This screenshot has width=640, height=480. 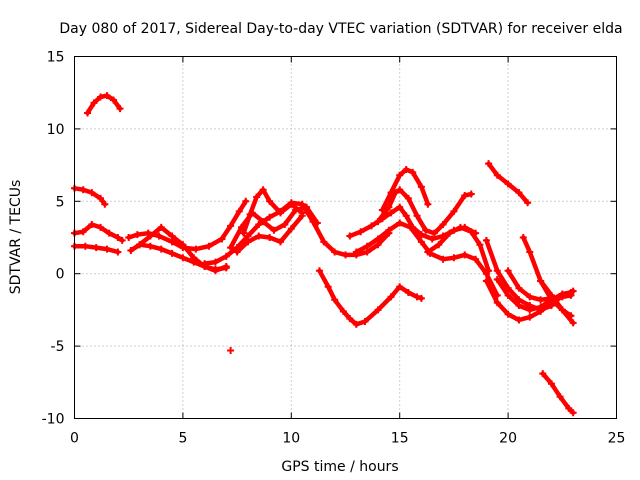 What do you see at coordinates (291, 439) in the screenshot?
I see `x-tick-label: 10` at bounding box center [291, 439].